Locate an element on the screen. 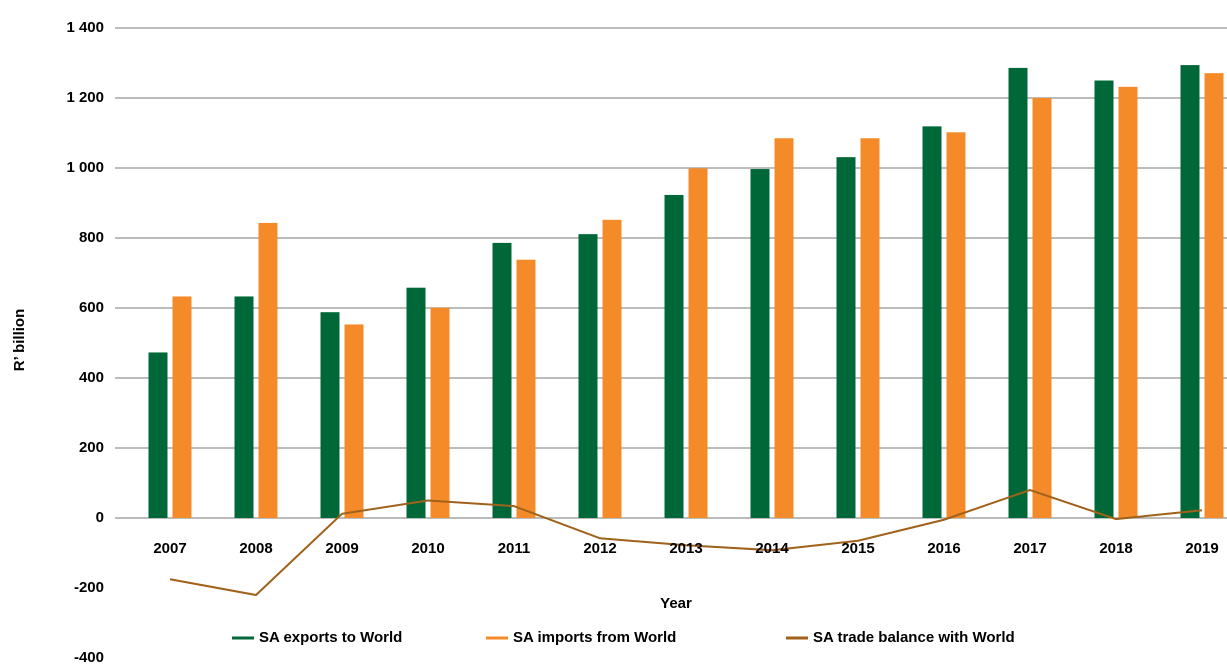 The height and width of the screenshot is (668, 1227). y-tick-label: -200 is located at coordinates (89, 587).